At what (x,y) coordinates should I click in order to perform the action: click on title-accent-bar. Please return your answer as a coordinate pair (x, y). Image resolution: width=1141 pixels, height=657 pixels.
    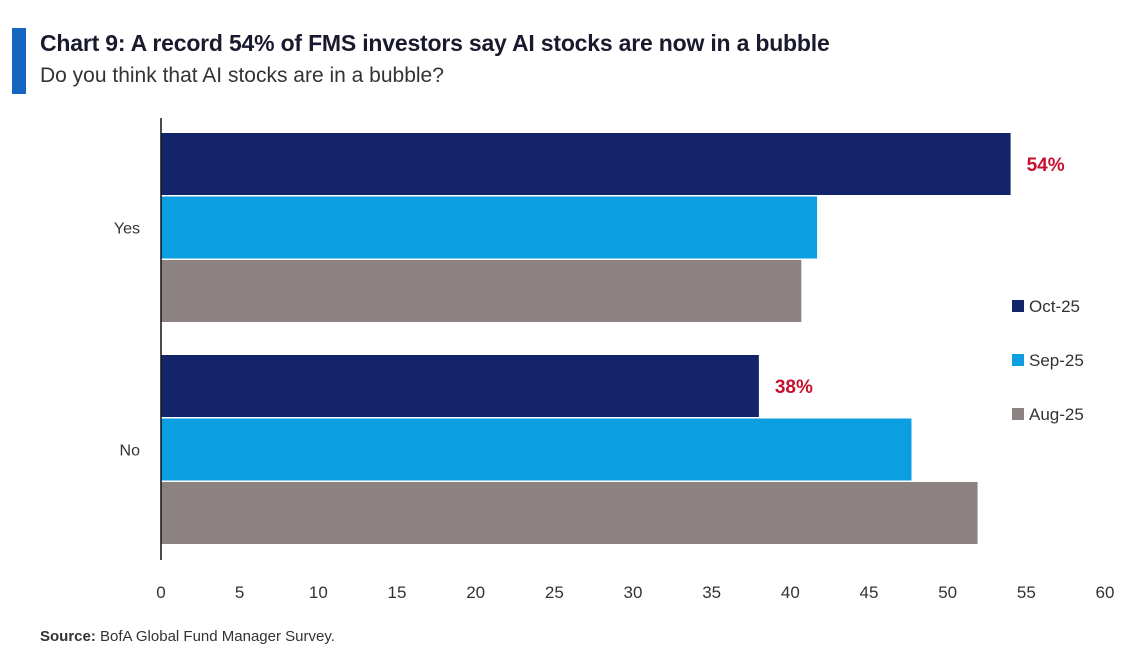
    Looking at the image, I should click on (19, 61).